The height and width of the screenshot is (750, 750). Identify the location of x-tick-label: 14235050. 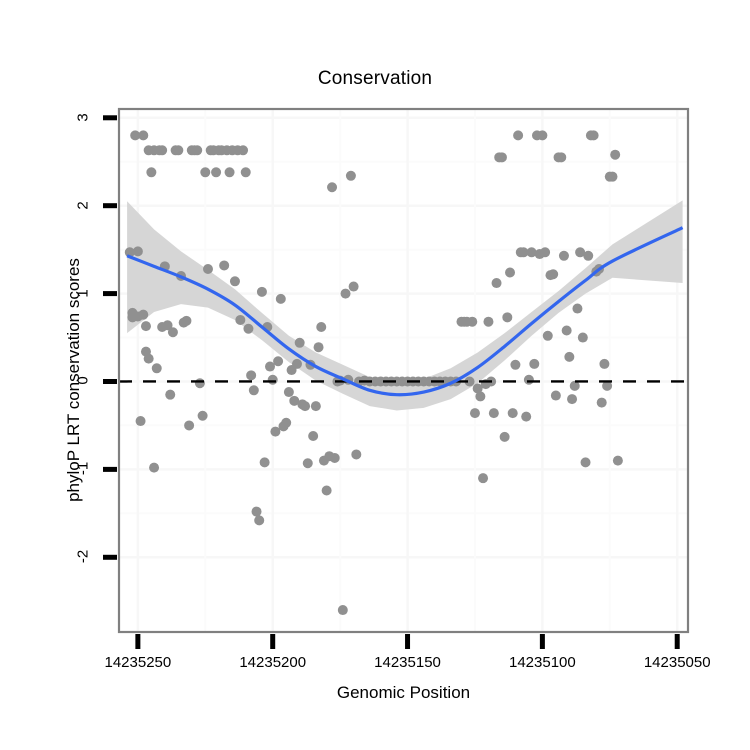
(677, 662).